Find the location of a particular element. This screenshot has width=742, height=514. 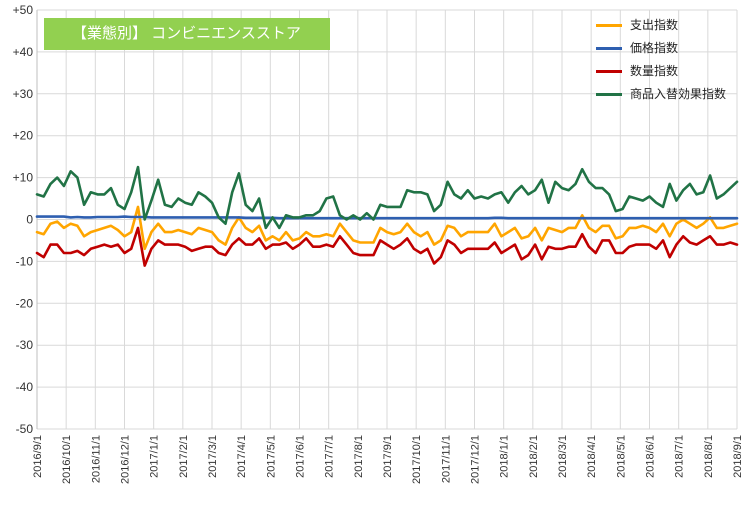

x-tick-label: 2017/11/1 is located at coordinates (446, 459).